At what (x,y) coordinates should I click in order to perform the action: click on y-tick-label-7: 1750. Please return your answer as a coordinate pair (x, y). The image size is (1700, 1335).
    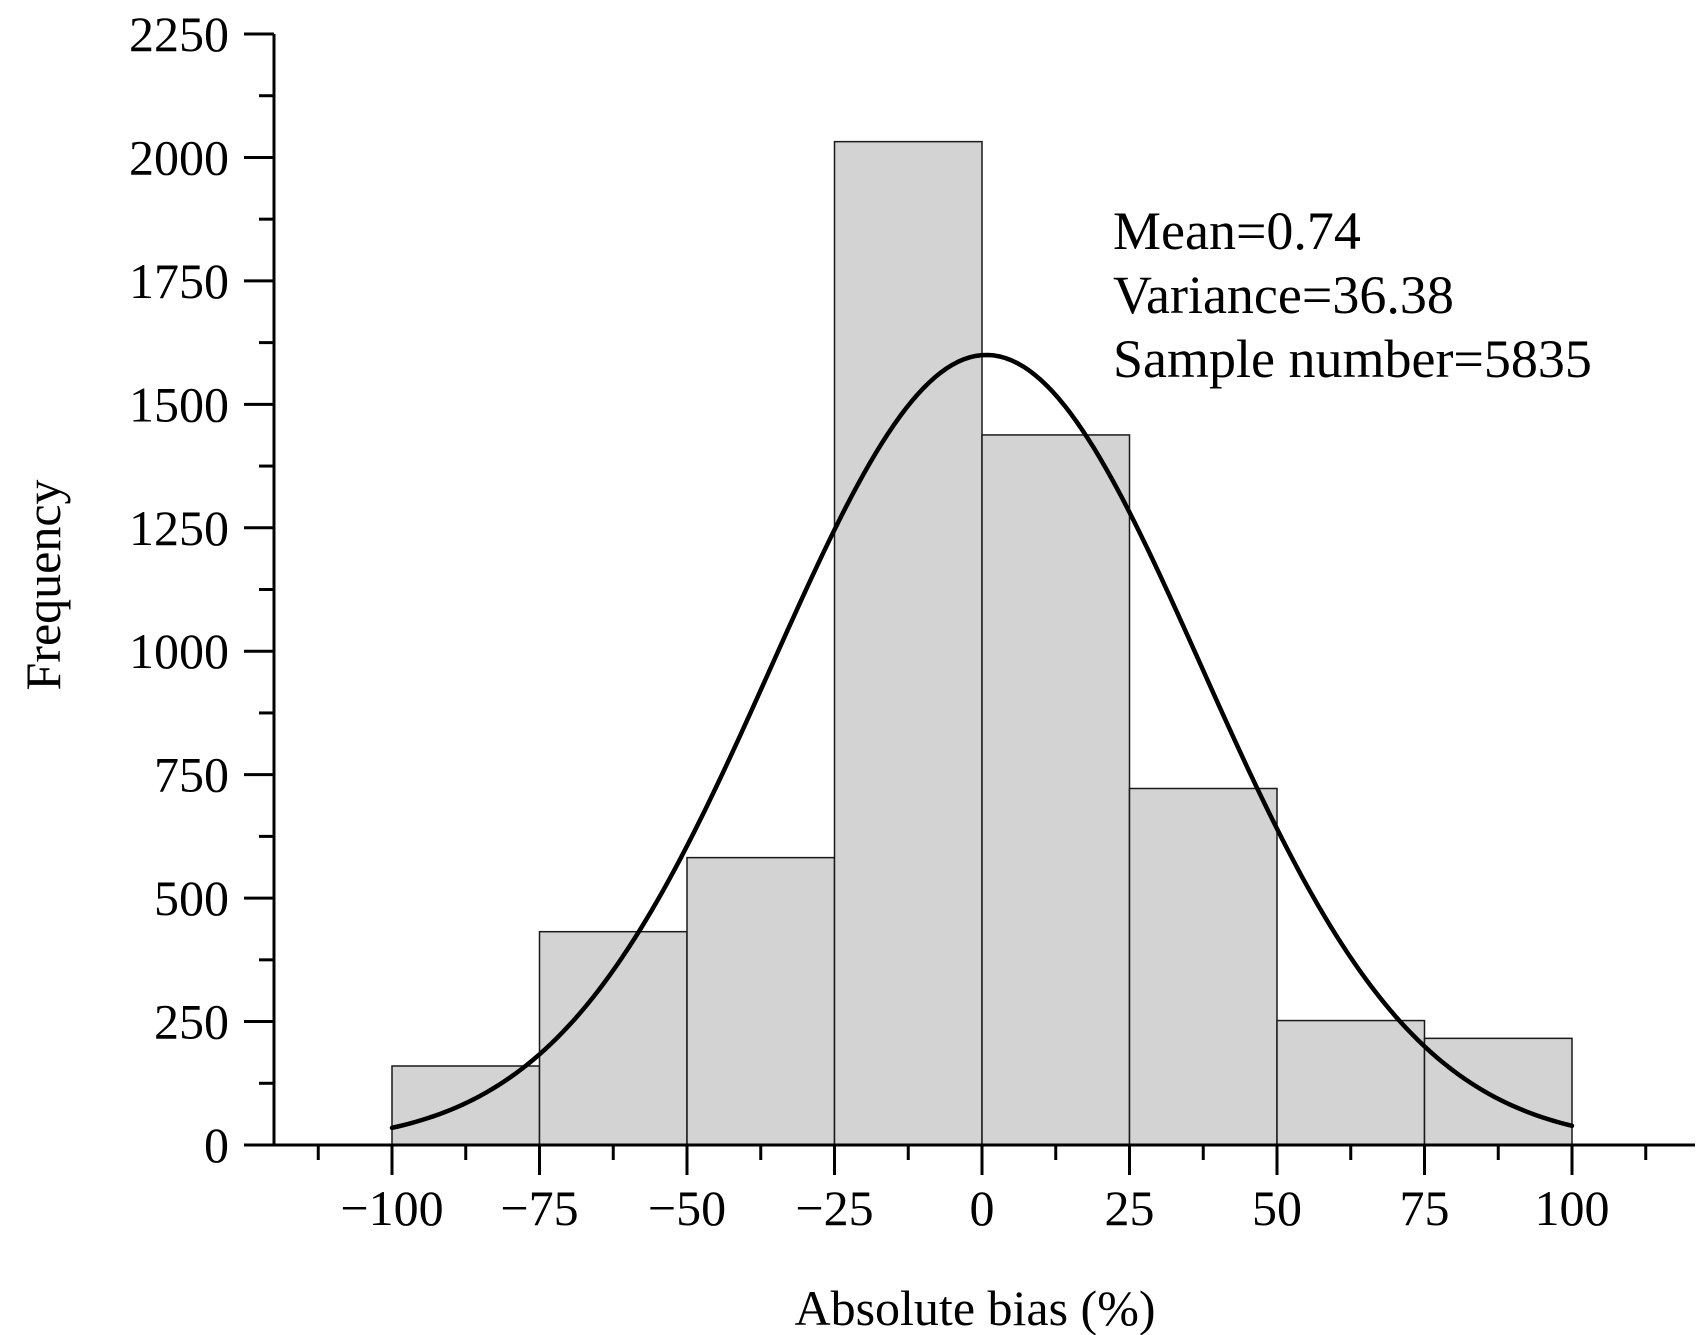
    Looking at the image, I should click on (179, 281).